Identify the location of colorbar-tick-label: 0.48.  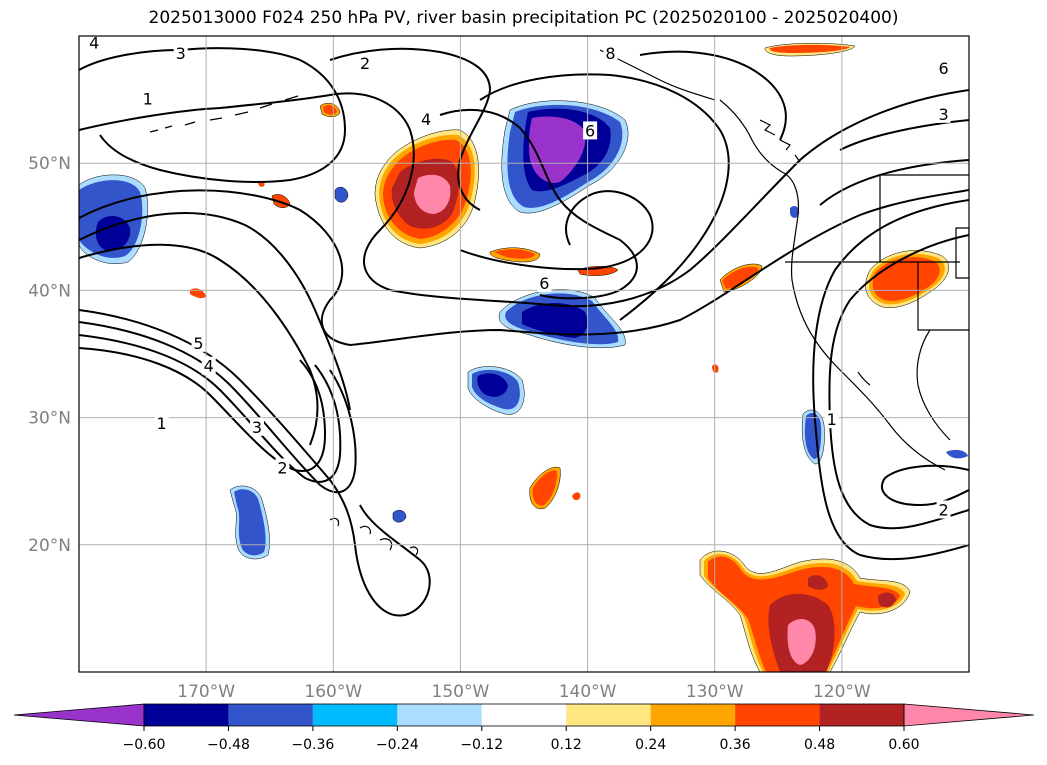
(819, 745).